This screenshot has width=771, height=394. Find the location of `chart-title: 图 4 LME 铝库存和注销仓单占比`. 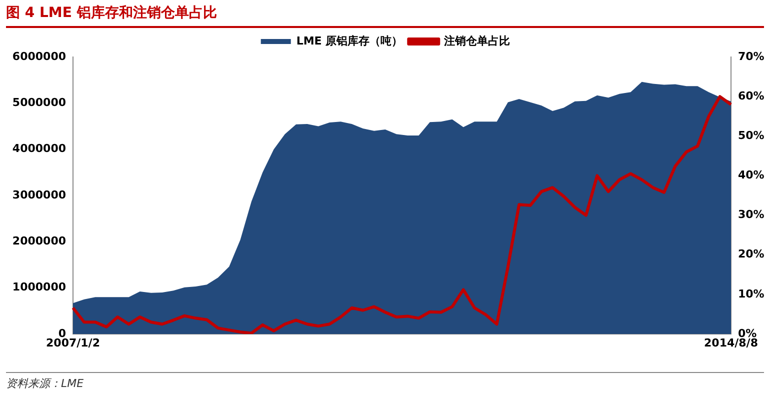

chart-title: 图 4 LME 铝库存和注销仓单占比 is located at coordinates (385, 16).